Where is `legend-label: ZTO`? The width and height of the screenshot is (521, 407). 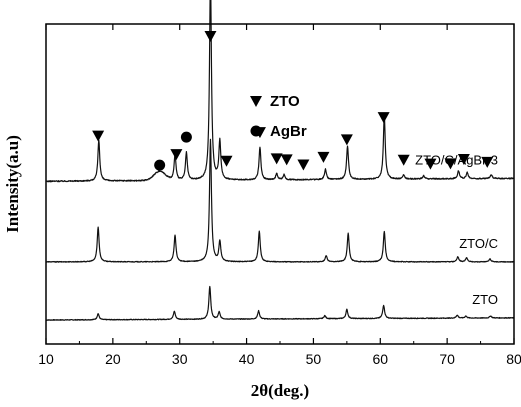 legend-label: ZTO is located at coordinates (285, 101).